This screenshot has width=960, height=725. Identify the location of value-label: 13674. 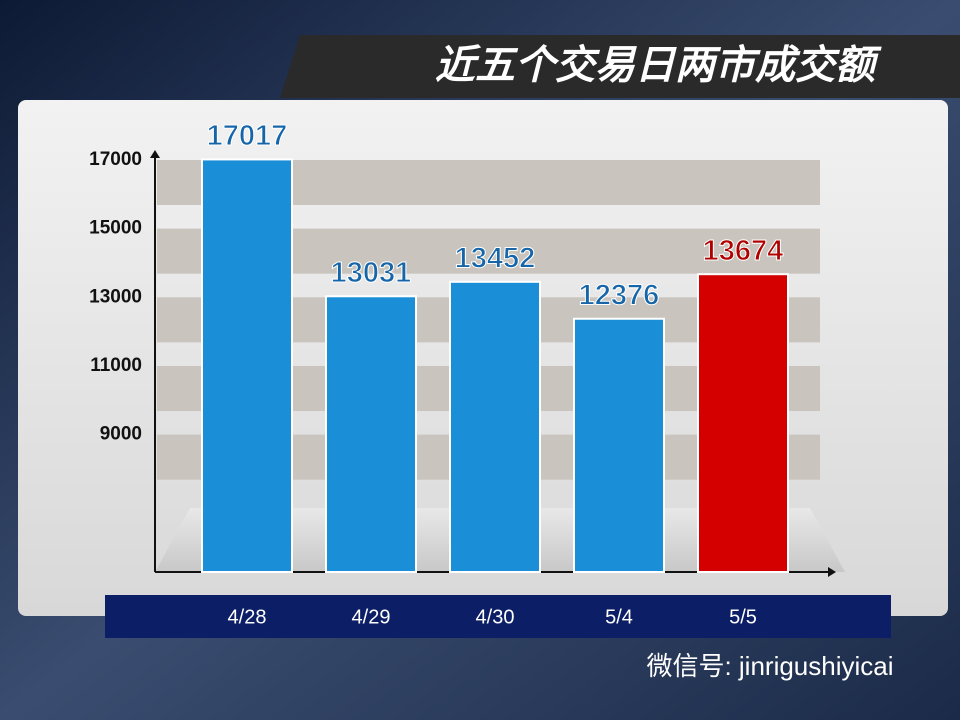
(743, 251).